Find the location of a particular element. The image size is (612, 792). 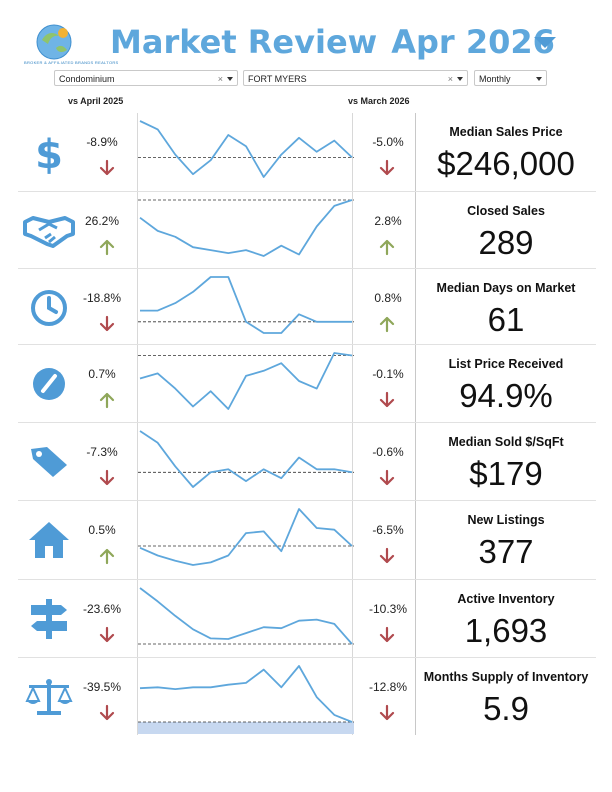

dollar-icon: $ is located at coordinates (49, 152).